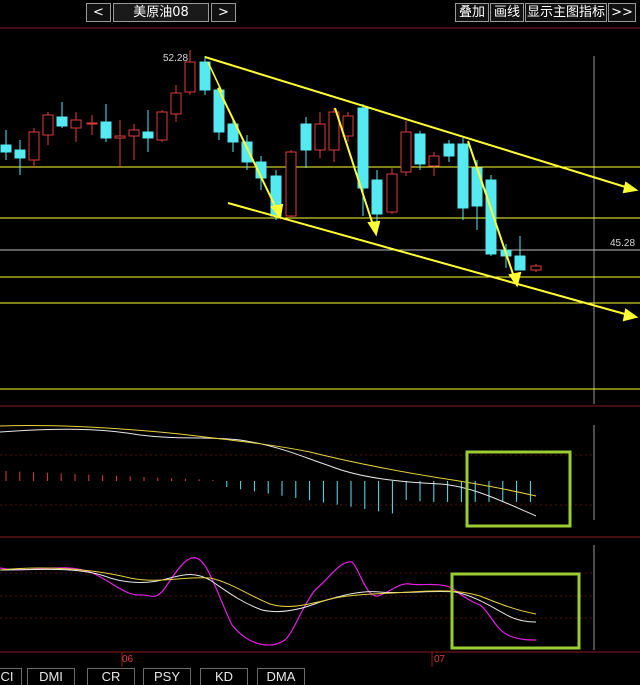 This screenshot has height=685, width=640. What do you see at coordinates (268, 460) in the screenshot?
I see `indicator-yellow-line` at bounding box center [268, 460].